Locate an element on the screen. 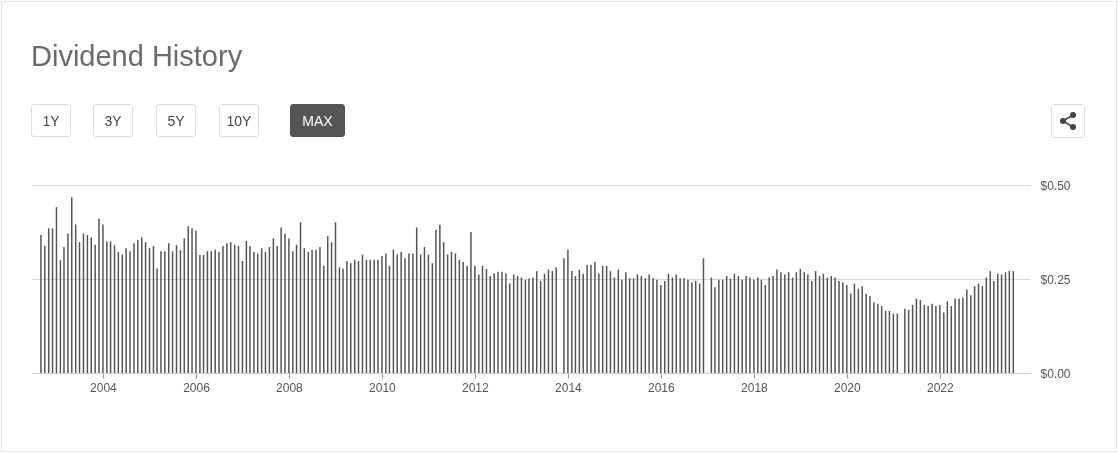 This screenshot has height=453, width=1118. x-tick-label: 2018 is located at coordinates (755, 387).